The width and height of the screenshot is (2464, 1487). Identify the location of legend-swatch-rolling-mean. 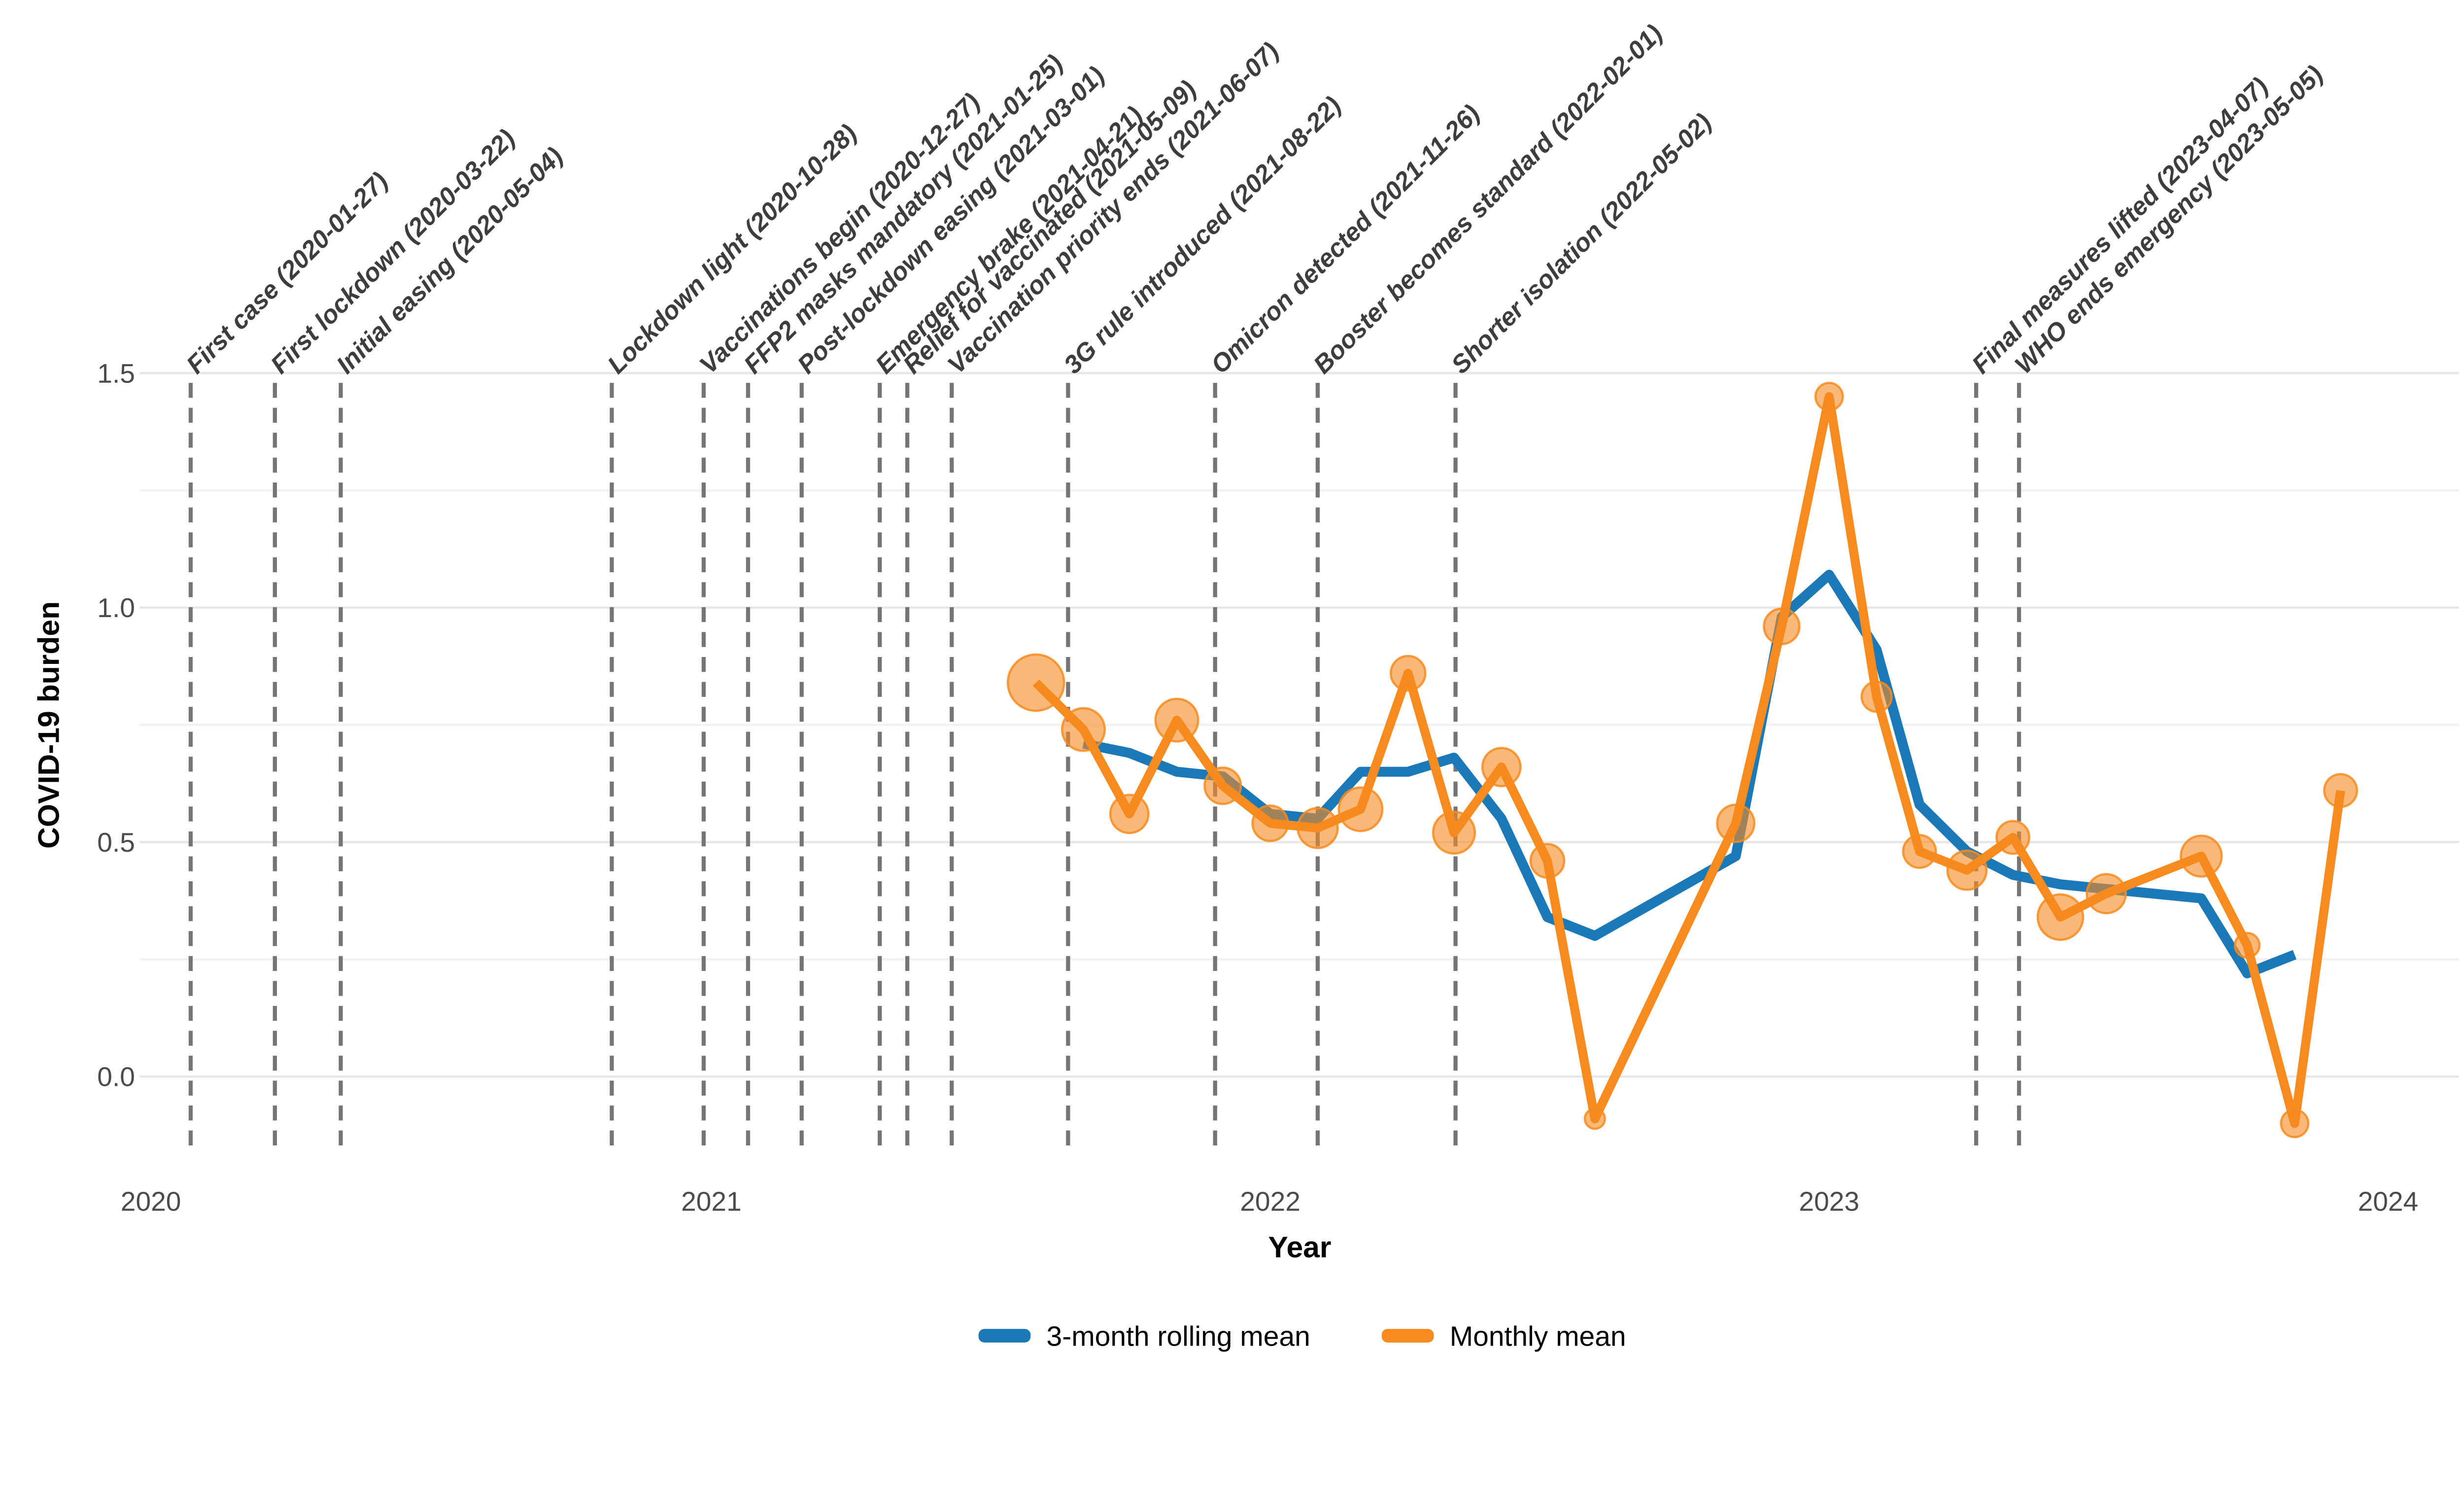
(1004, 1336).